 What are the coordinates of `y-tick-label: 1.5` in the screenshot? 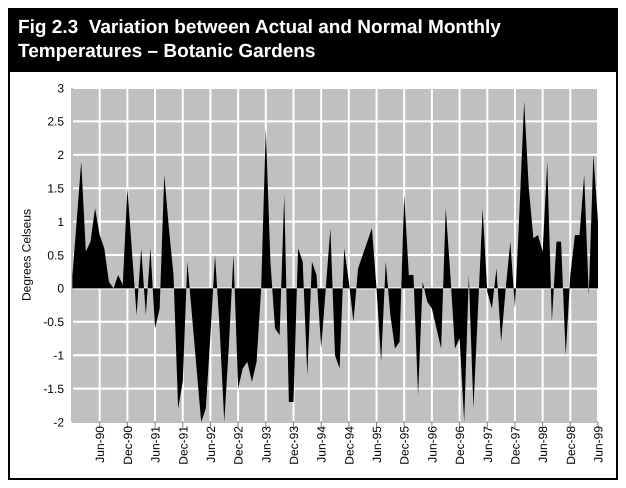 It's located at (55, 188).